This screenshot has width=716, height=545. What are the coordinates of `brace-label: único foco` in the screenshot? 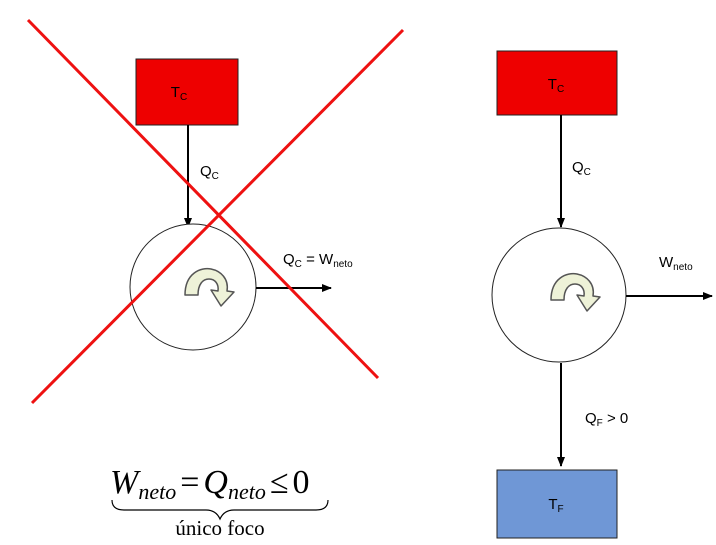 It's located at (219, 528).